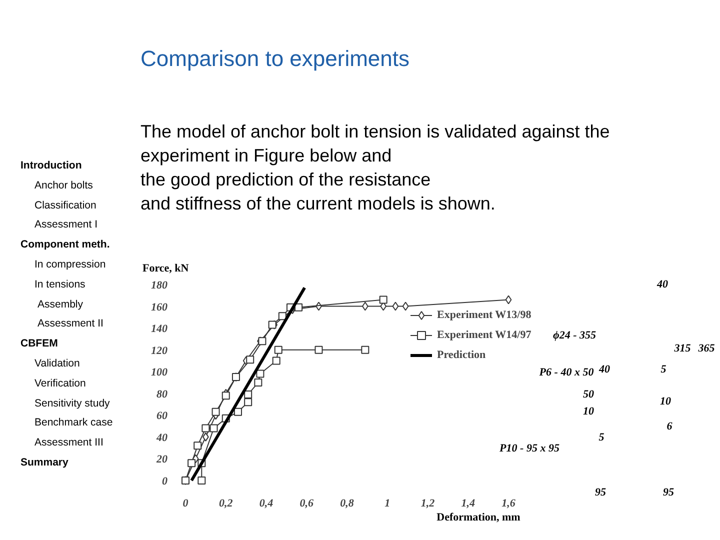 The height and width of the screenshot is (540, 720). Describe the element at coordinates (51, 166) in the screenshot. I see `text: Introduction` at that location.